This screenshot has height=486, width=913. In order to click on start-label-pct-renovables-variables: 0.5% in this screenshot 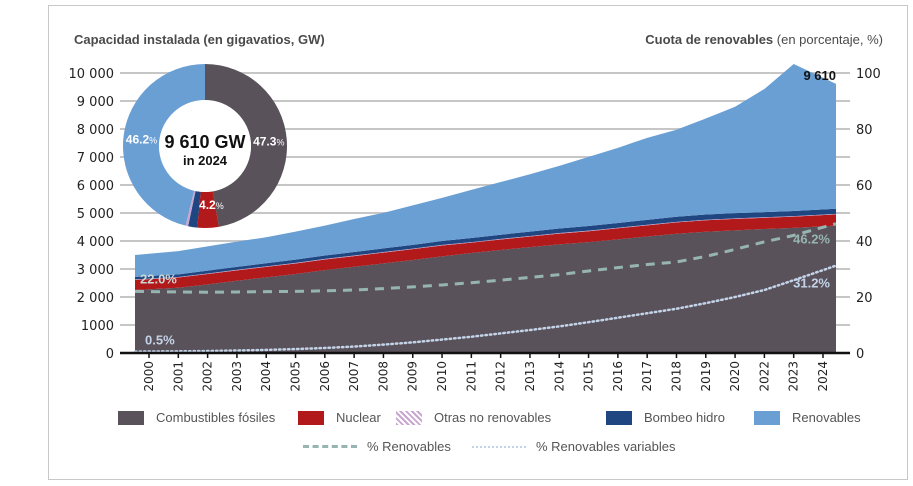, I will do `click(160, 340)`.